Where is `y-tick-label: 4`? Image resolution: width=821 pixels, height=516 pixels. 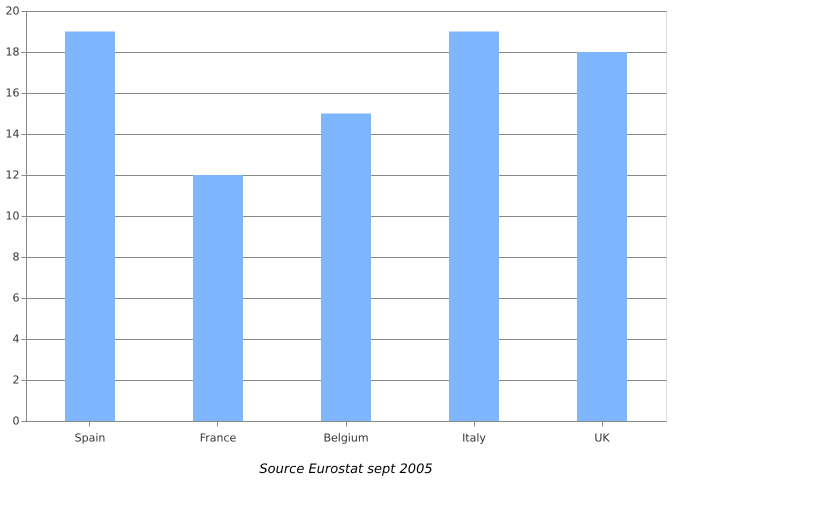 y-tick-label: 4 is located at coordinates (16, 339).